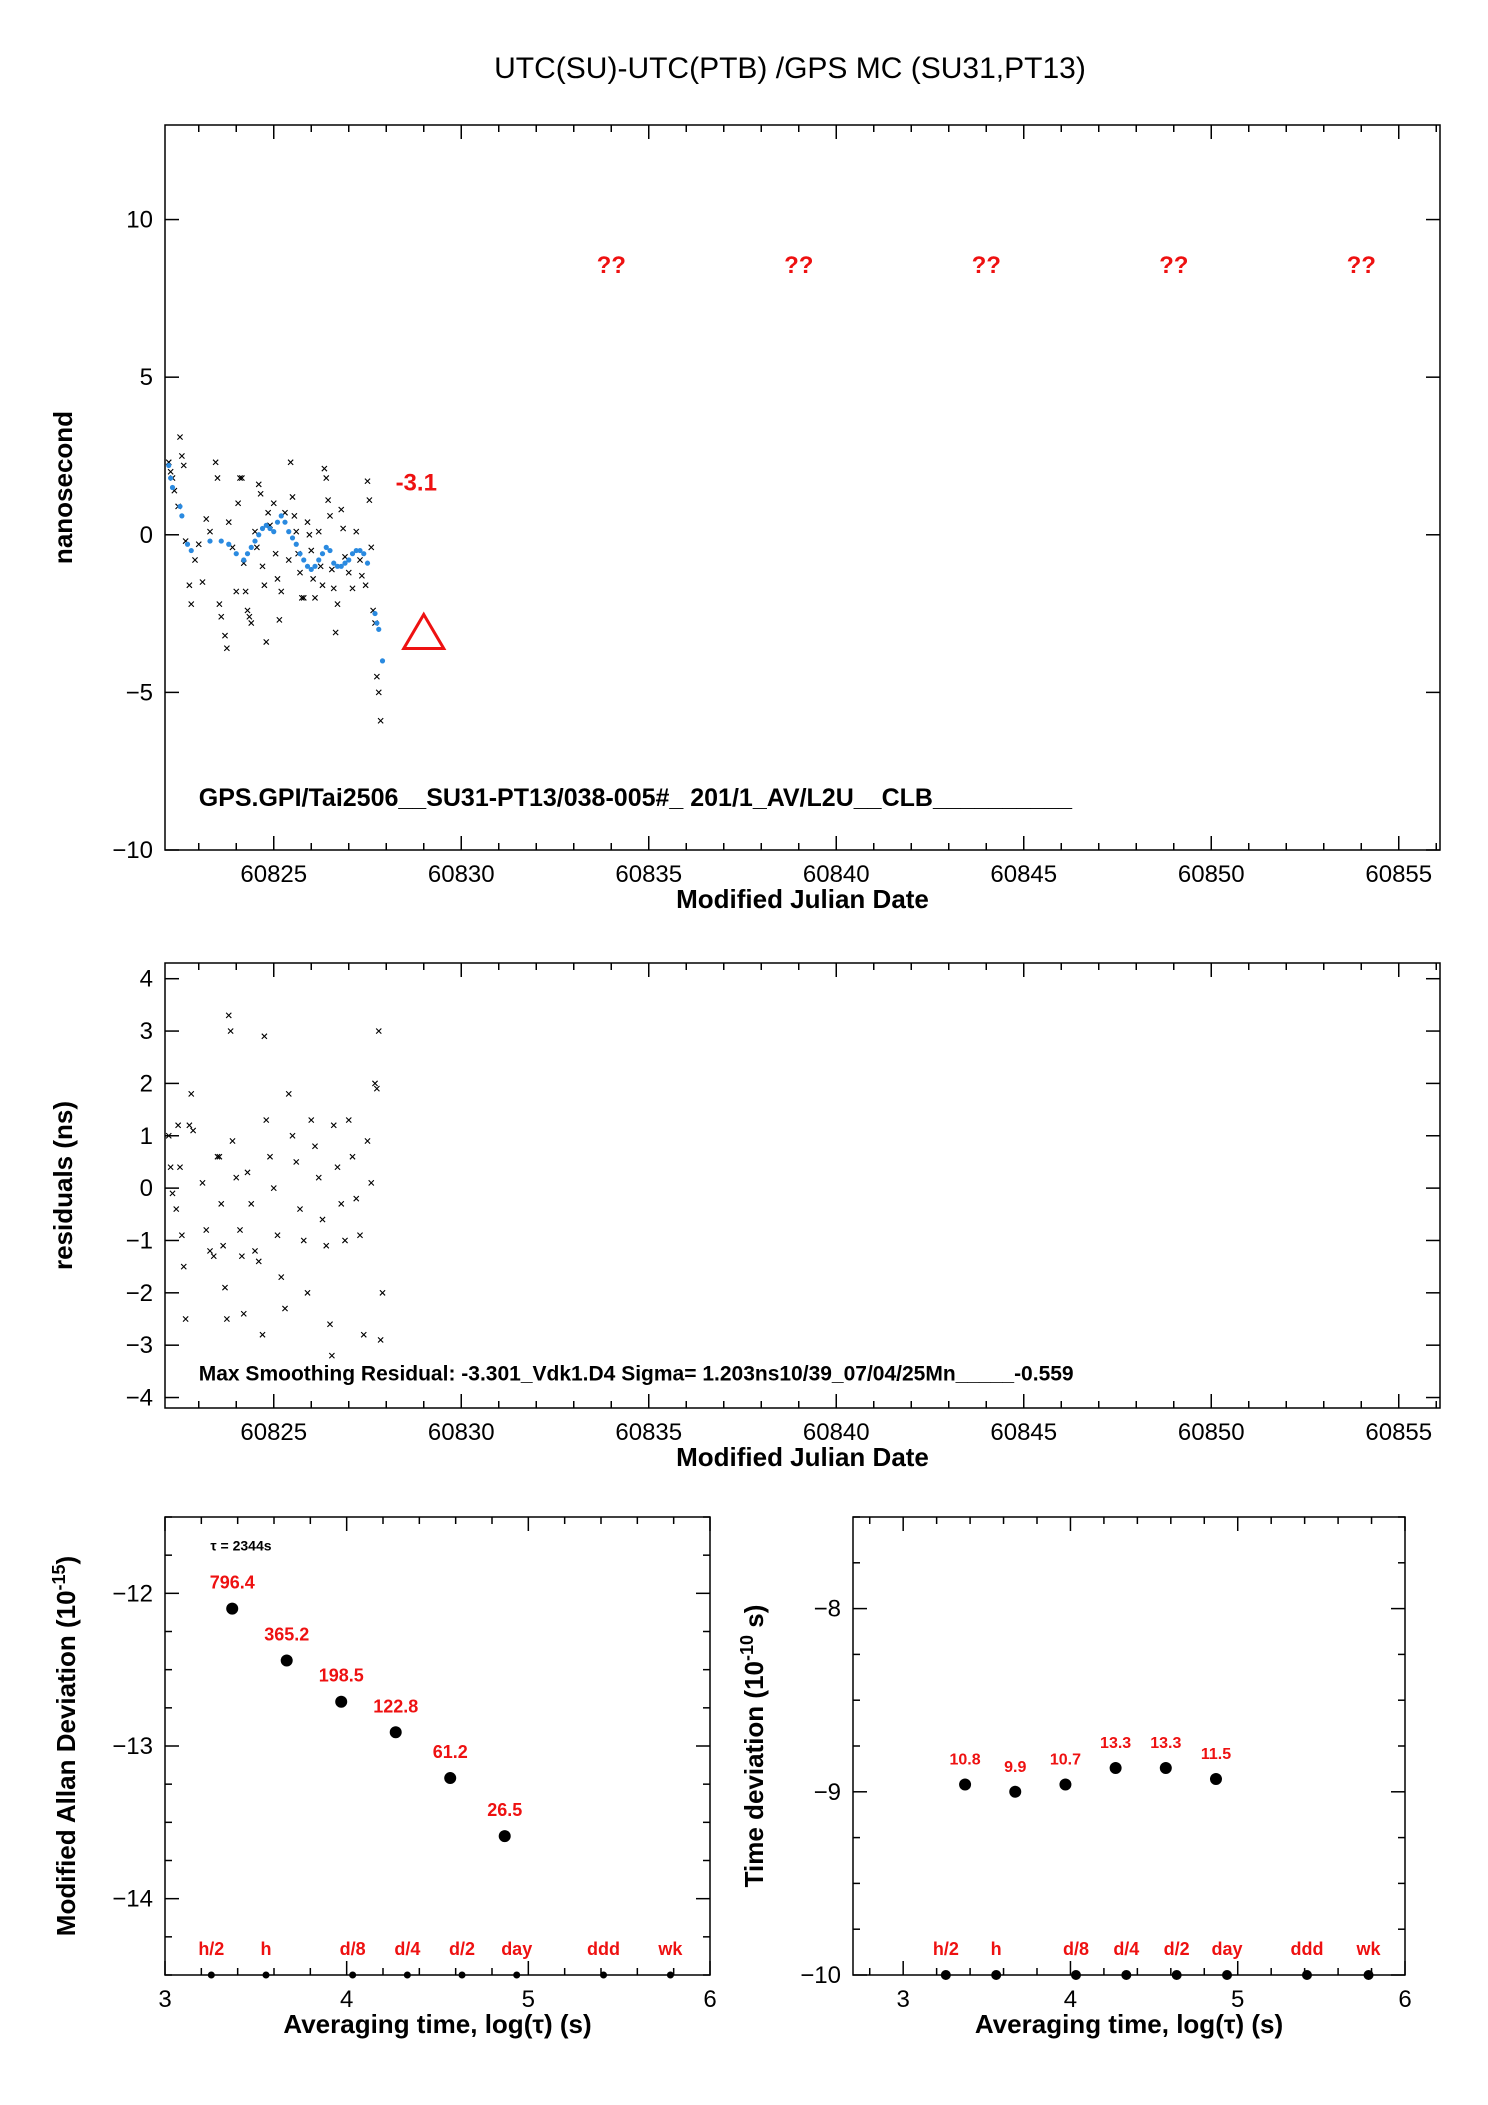  Describe the element at coordinates (462, 1949) in the screenshot. I see `interval-marker-label: d/2` at that location.